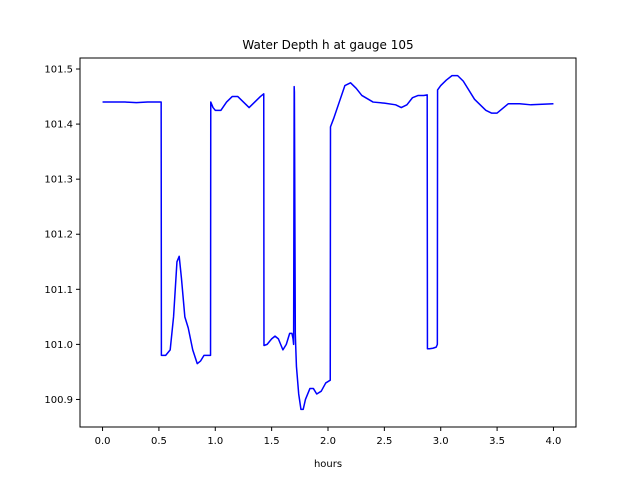 This screenshot has height=480, width=640. Describe the element at coordinates (384, 441) in the screenshot. I see `x-tick-label: 2.5` at that location.